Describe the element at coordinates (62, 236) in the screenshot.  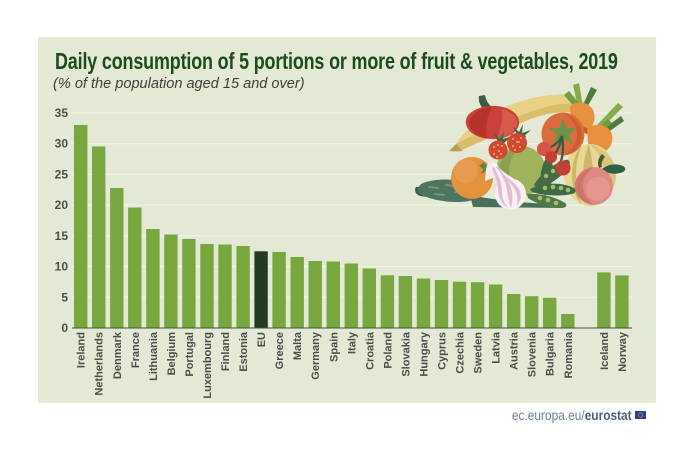
I see `svg-text: 15` at that location.